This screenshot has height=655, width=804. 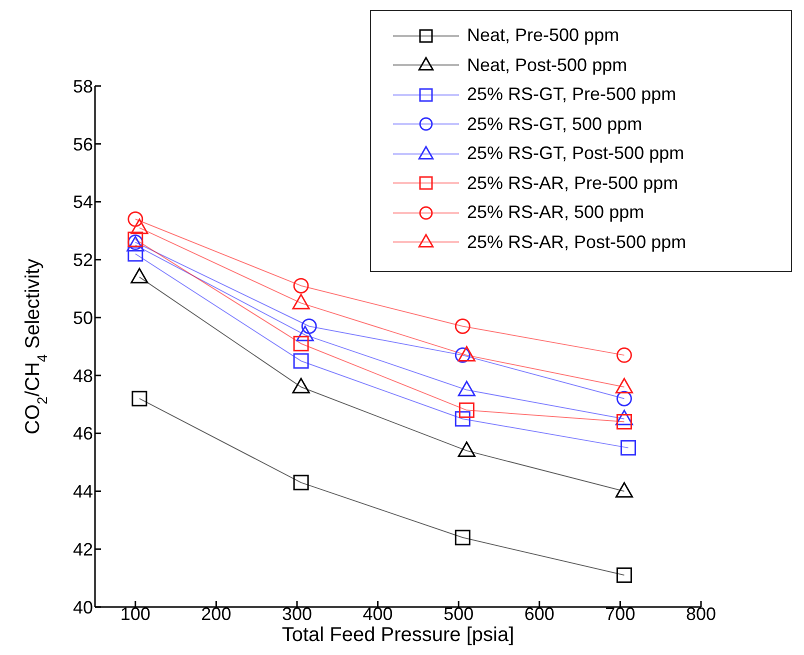 I want to click on x-tick-label: 600, so click(x=539, y=614).